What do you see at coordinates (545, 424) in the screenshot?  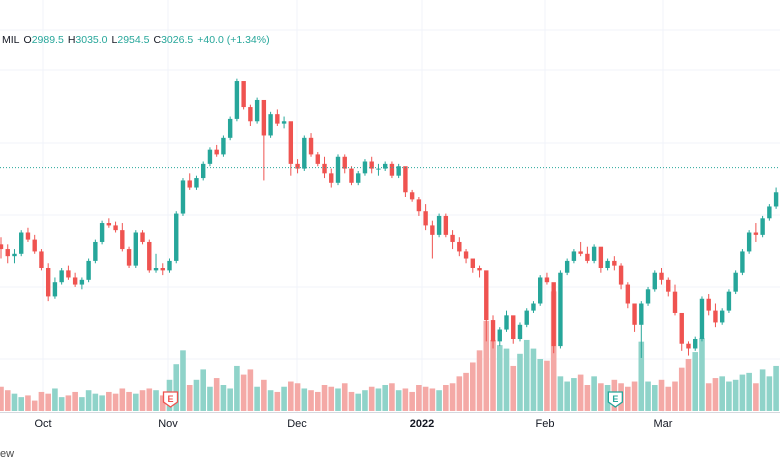 I see `x-axis-label-4: Feb` at bounding box center [545, 424].